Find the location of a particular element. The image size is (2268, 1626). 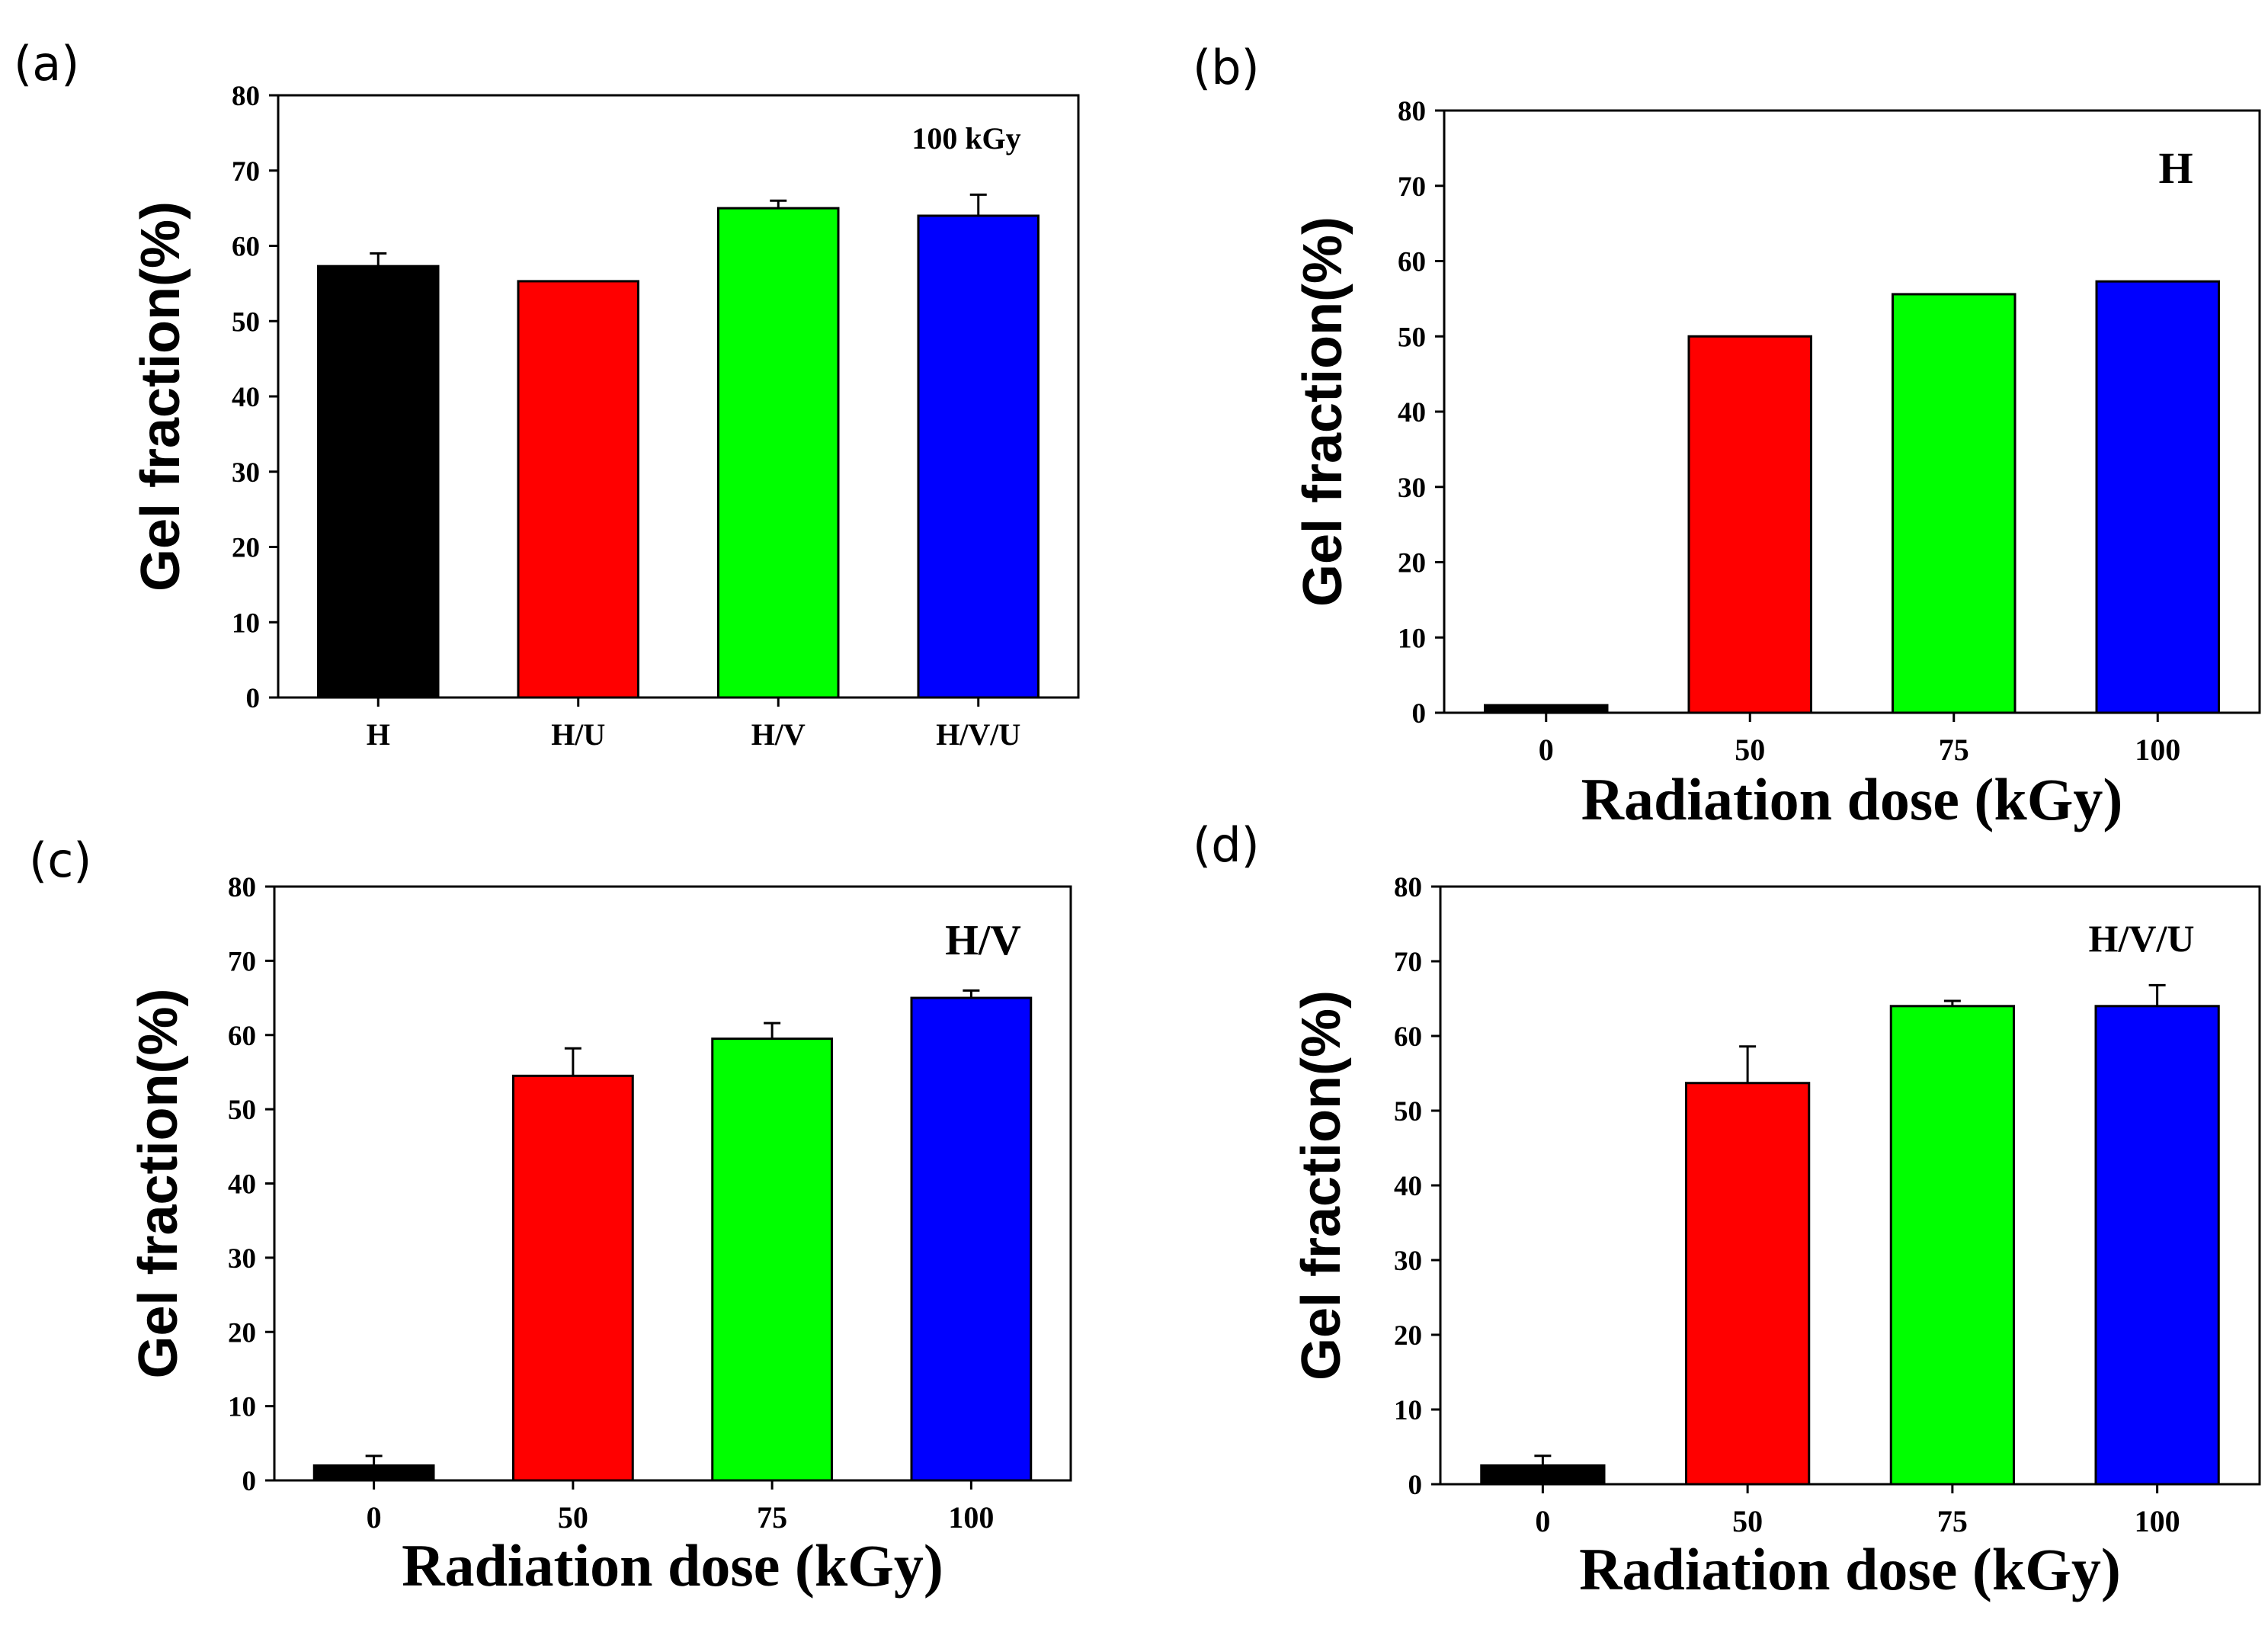

panel-a-y-ticks: 0 10 20 30 40 50 60 70 80 is located at coordinates (246, 398).